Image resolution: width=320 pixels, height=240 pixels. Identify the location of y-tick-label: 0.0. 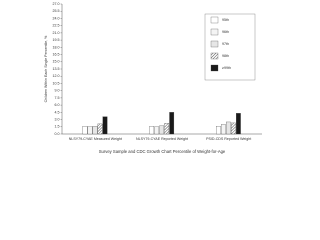
(57, 134).